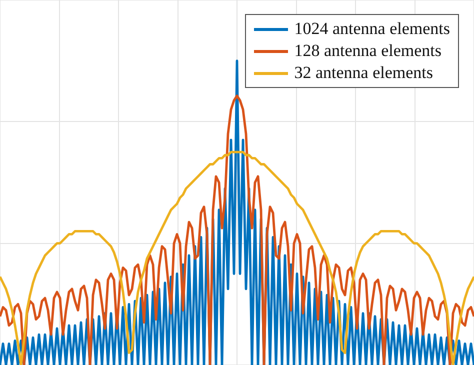 Image resolution: width=474 pixels, height=365 pixels. I want to click on legend-label: 128 antenna elements, so click(368, 51).